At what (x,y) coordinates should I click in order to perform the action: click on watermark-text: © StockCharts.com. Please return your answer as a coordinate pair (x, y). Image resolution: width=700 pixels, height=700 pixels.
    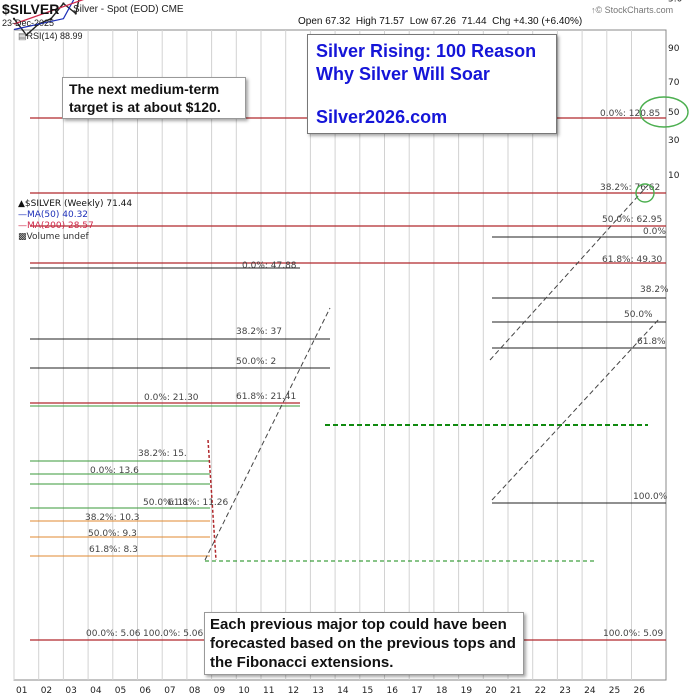
    Looking at the image, I should click on (634, 10).